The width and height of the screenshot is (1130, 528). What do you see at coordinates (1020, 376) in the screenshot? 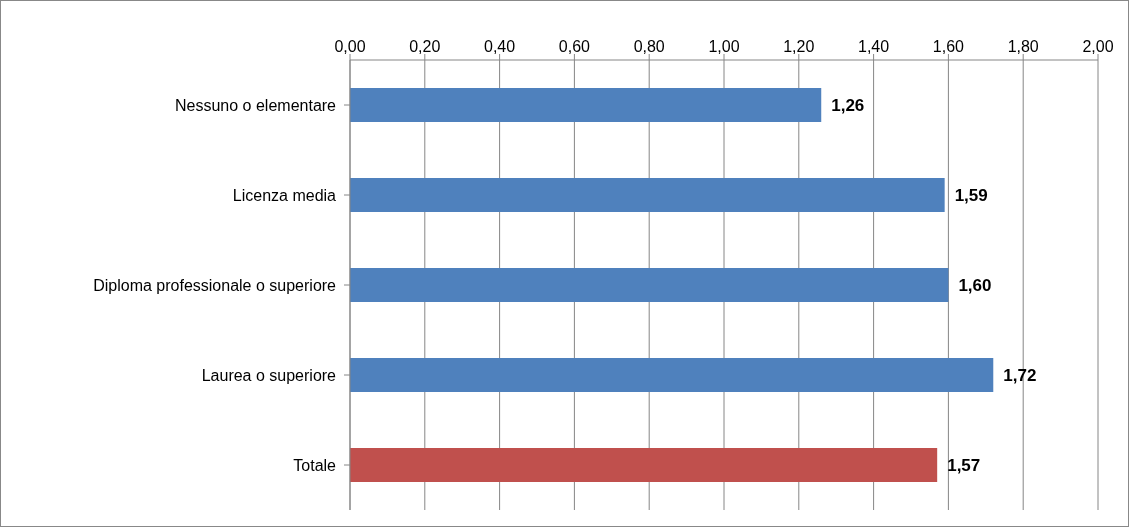
I see `data-label: 1,72` at bounding box center [1020, 376].